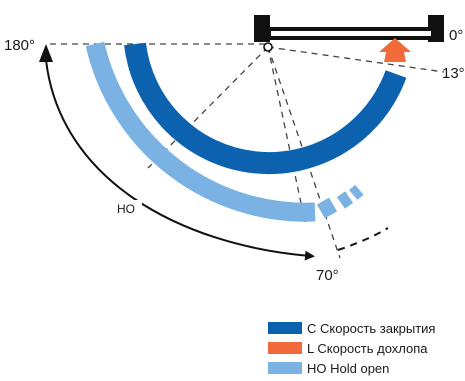 This screenshot has width=465, height=381. I want to click on door-frame, so click(349, 28).